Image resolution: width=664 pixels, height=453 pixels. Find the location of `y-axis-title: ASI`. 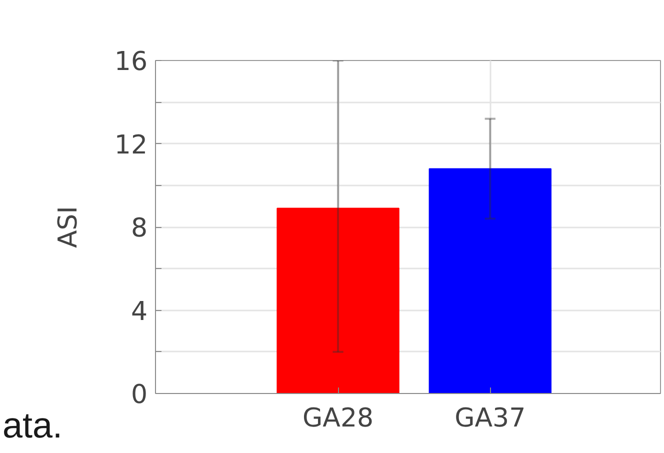

y-axis-title: ASI is located at coordinates (68, 227).